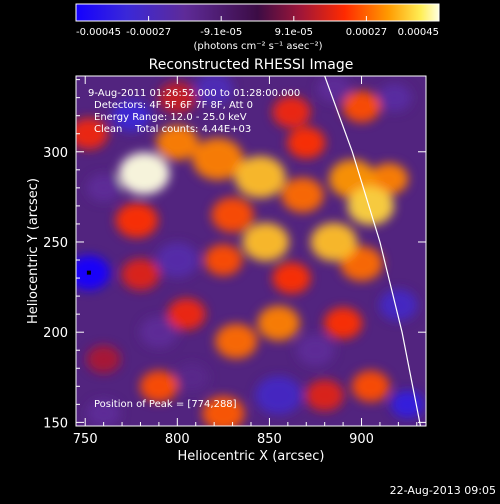 This screenshot has height=504, width=500. Describe the element at coordinates (148, 32) in the screenshot. I see `colorbar-tick-label: -0.00027` at that location.